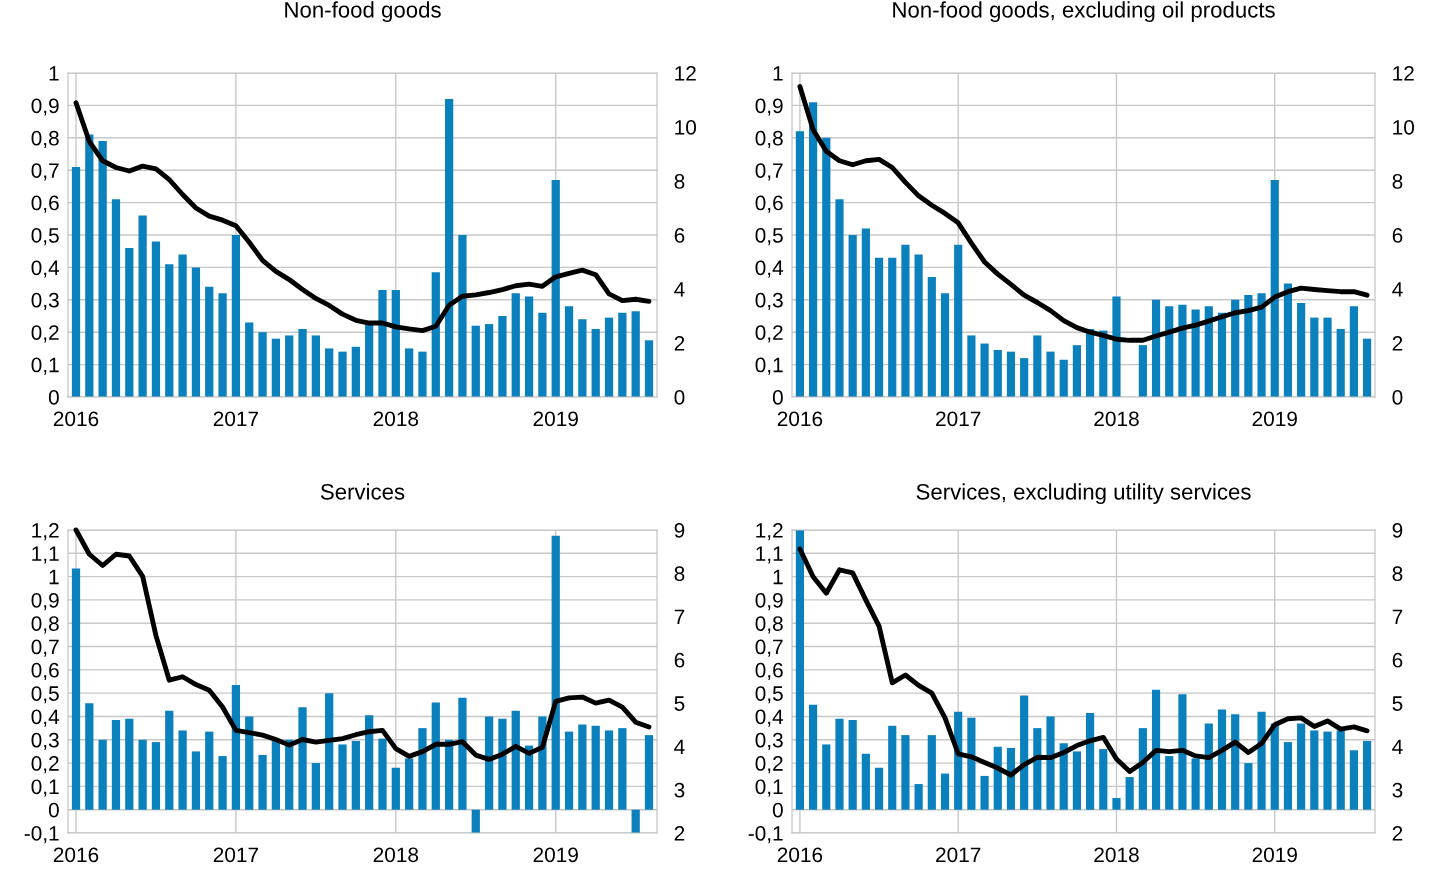 This screenshot has height=874, width=1444. Describe the element at coordinates (41, 835) in the screenshot. I see `y-tick-label: -0,1` at that location.